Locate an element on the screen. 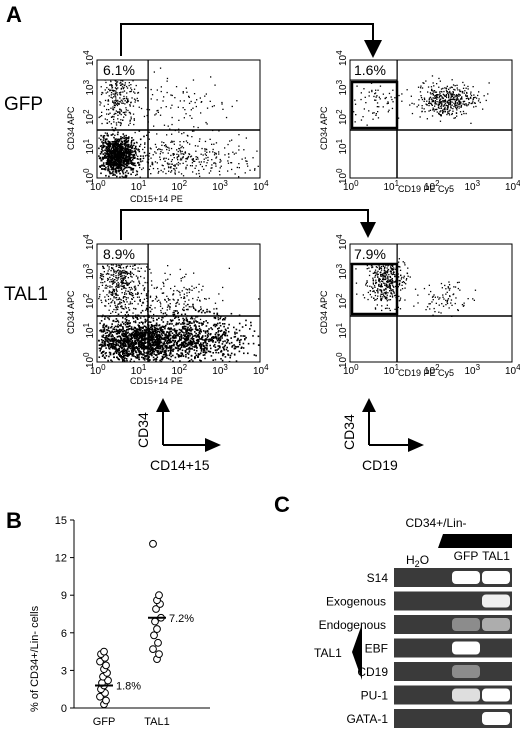 This screenshot has height=752, width=520. x-axis-label: CD19 PE Cy5 is located at coordinates (426, 373).